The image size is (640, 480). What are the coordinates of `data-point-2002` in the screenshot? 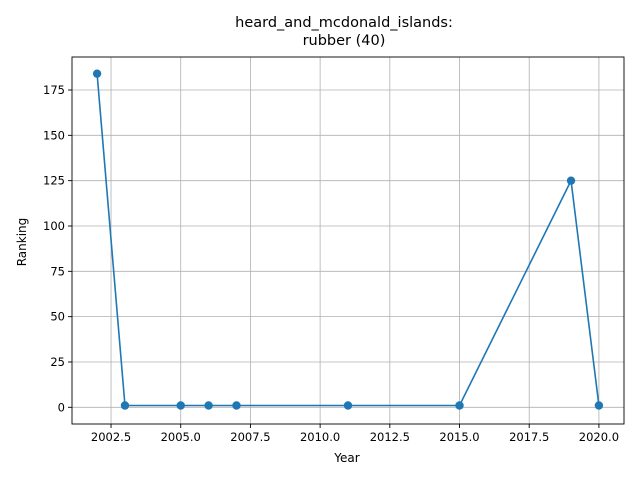 It's located at (97, 73).